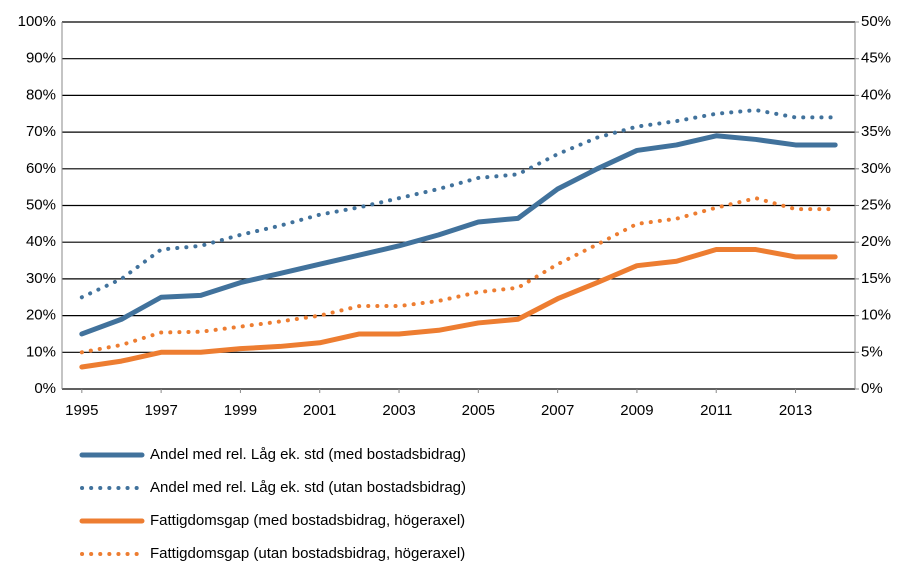 Image resolution: width=914 pixels, height=567 pixels. What do you see at coordinates (876, 58) in the screenshot?
I see `y2-tick-label: 45%` at bounding box center [876, 58].